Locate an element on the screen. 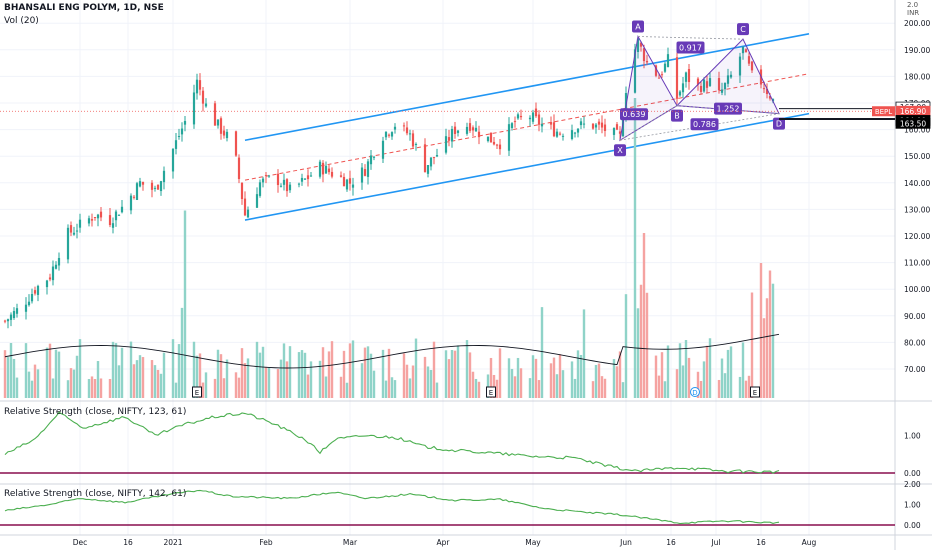 The height and width of the screenshot is (550, 932). pattern-point-d: D is located at coordinates (779, 123).